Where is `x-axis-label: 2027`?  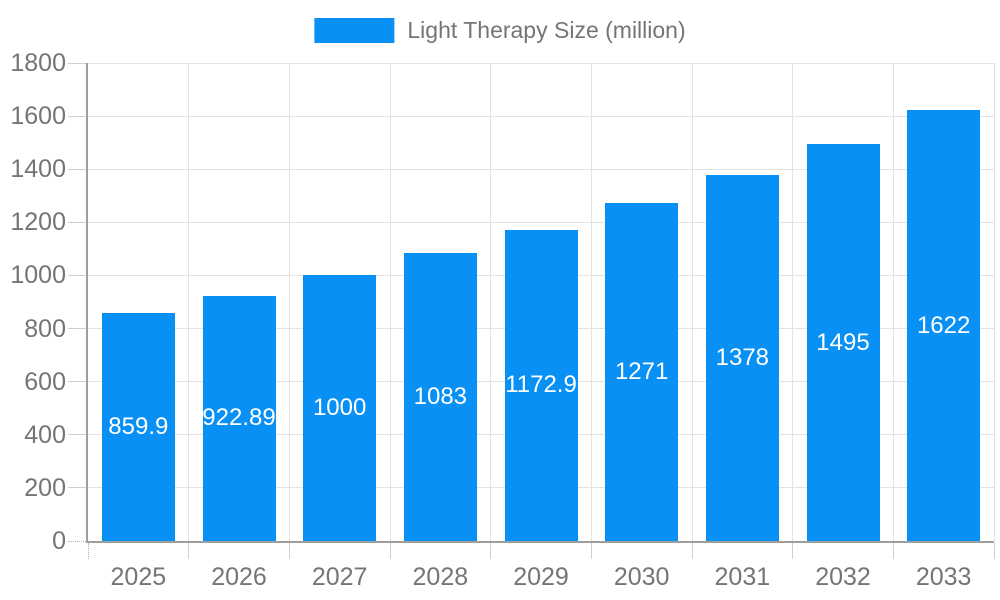
x-axis-label: 2027 is located at coordinates (339, 577).